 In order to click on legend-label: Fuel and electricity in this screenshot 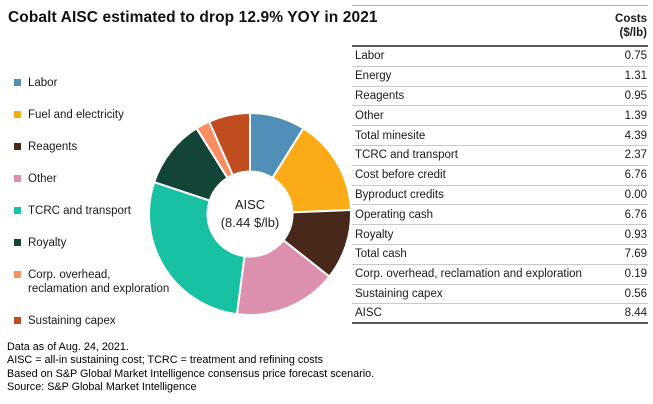, I will do `click(76, 115)`.